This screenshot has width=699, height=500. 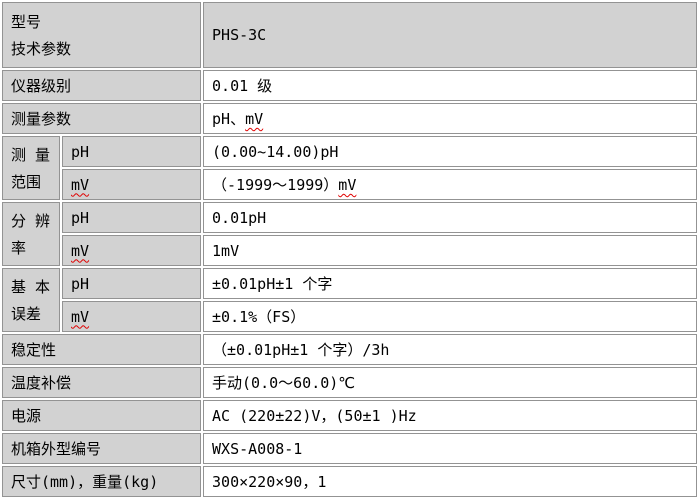 I want to click on error-label-line2: 误差, so click(x=26, y=314).